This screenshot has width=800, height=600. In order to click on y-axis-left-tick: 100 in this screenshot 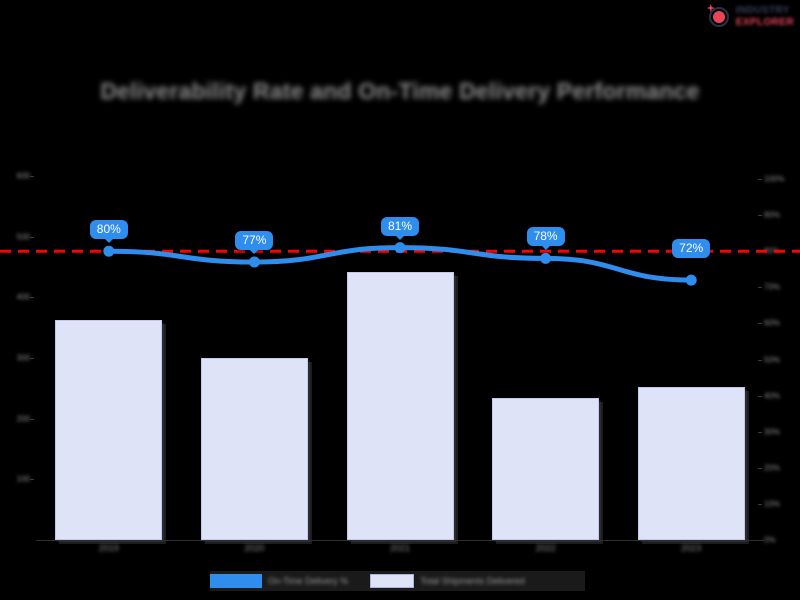, I will do `click(23, 479)`.